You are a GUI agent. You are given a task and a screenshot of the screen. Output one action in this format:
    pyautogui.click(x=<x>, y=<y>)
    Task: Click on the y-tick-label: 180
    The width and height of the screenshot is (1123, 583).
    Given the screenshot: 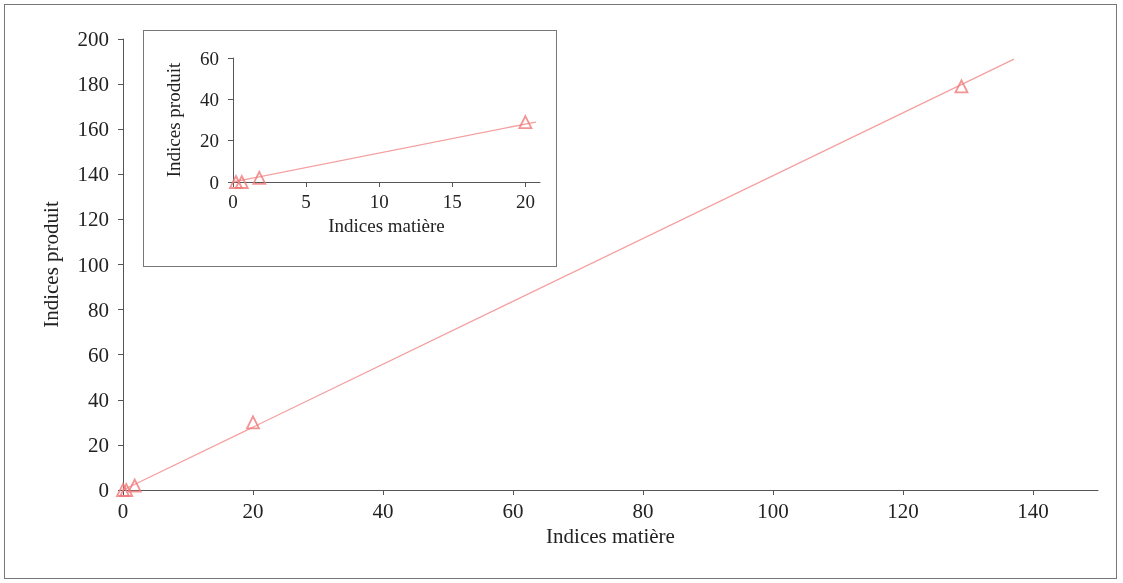 What is the action you would take?
    pyautogui.click(x=93, y=84)
    